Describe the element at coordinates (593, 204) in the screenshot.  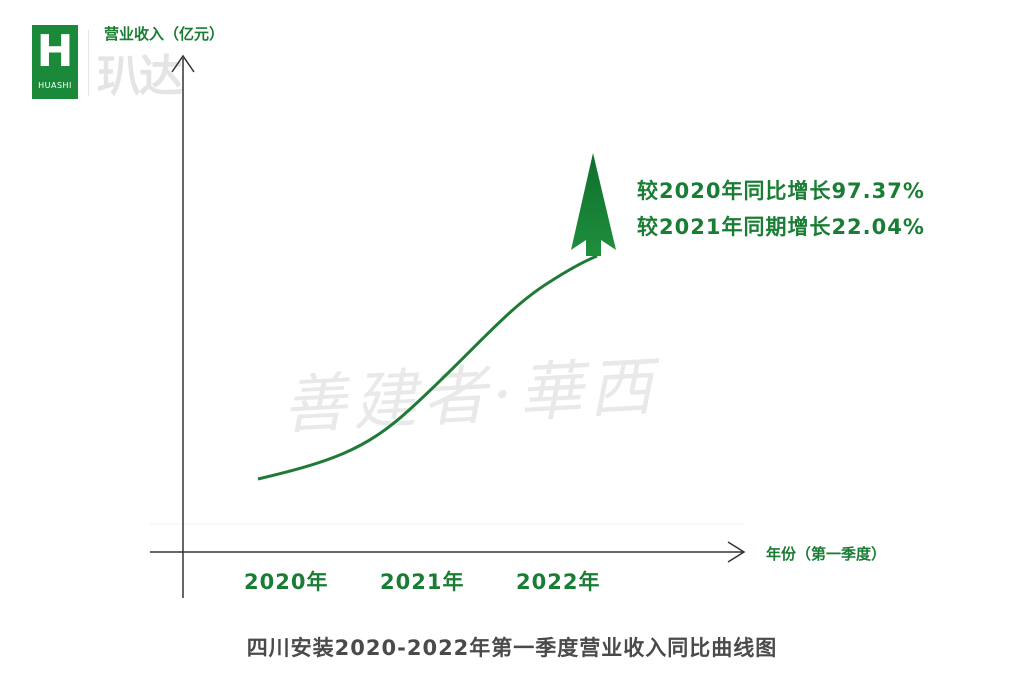
I see `trend-arrow` at that location.